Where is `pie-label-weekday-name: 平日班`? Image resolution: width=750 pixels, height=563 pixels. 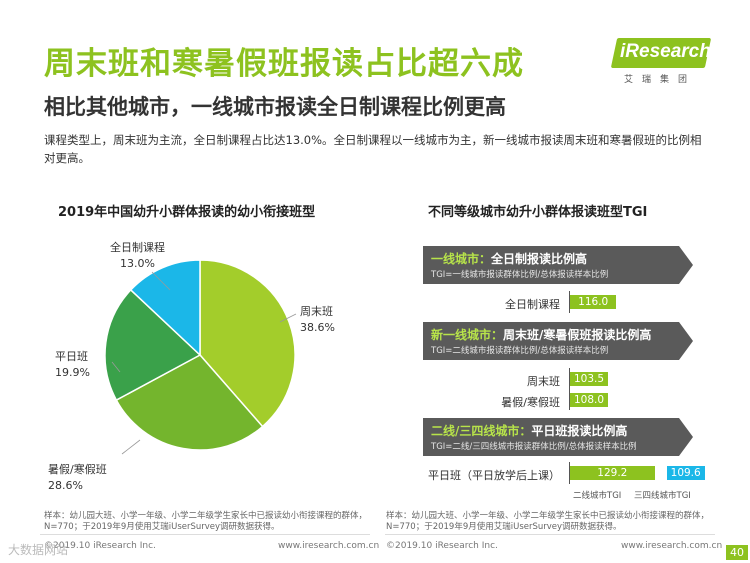 pie-label-weekday-name: 平日班 is located at coordinates (71, 356).